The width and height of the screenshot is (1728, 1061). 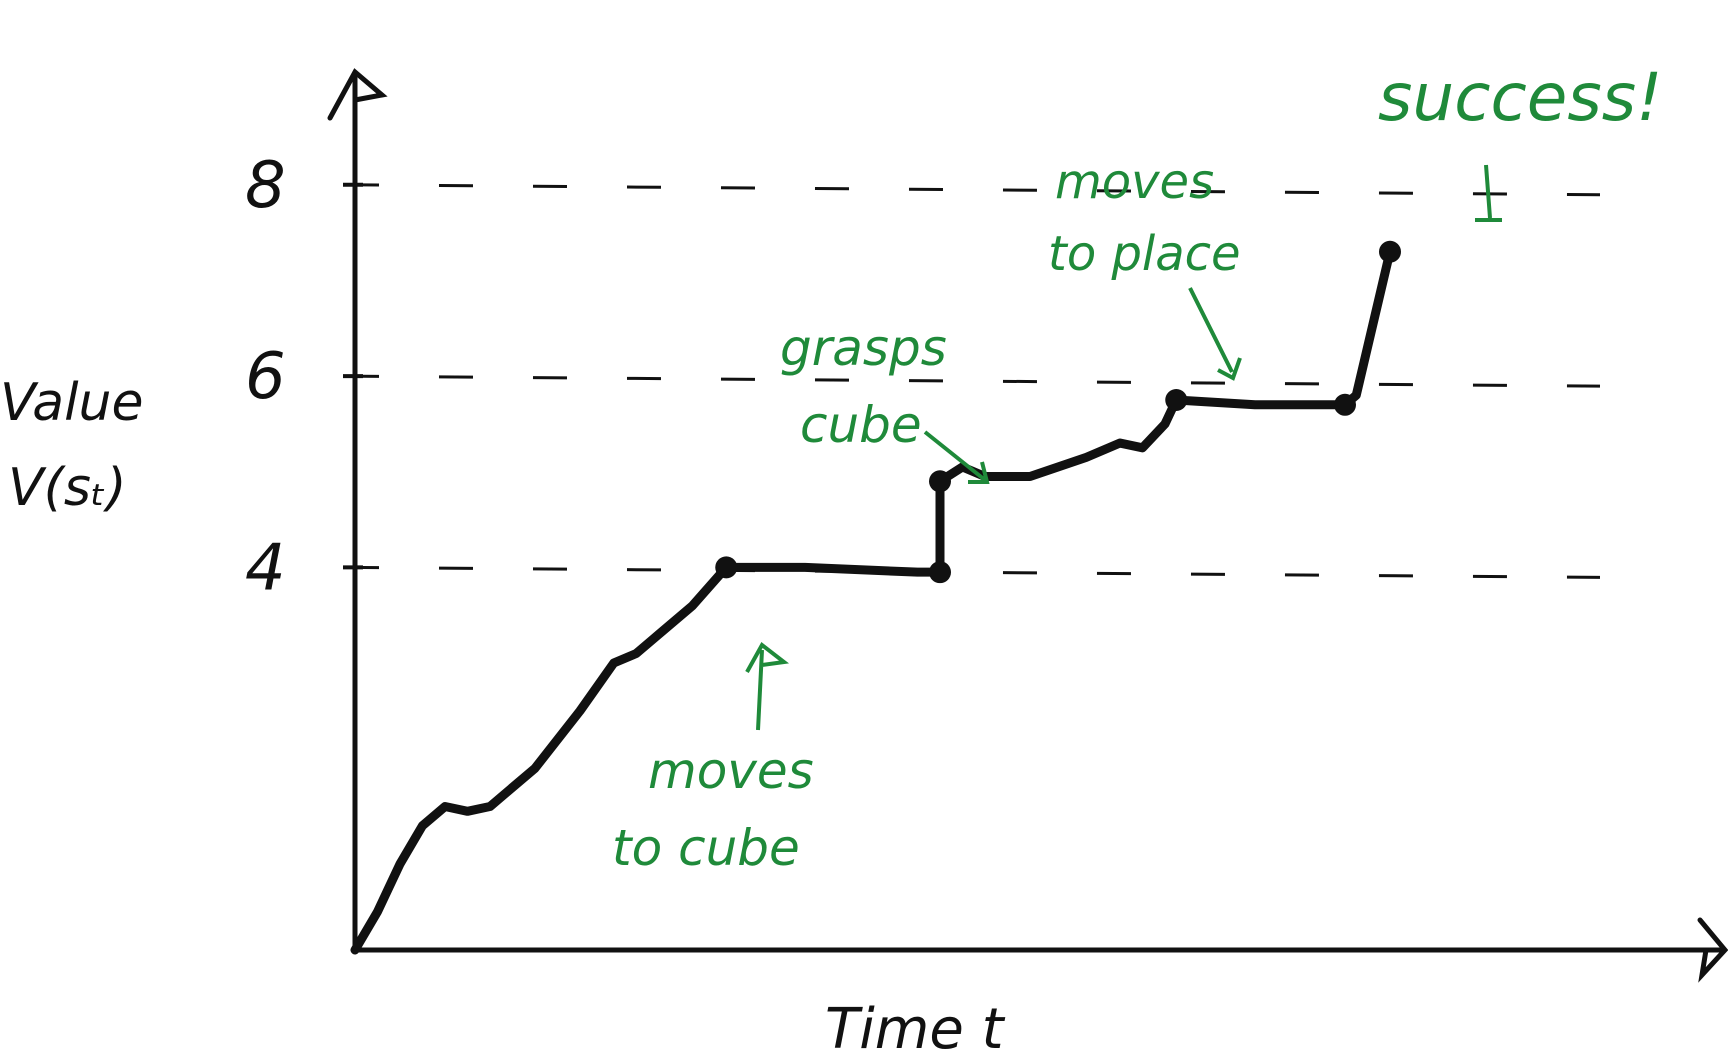 I want to click on annotation-grasps-cube-line2: cube, so click(x=861, y=425).